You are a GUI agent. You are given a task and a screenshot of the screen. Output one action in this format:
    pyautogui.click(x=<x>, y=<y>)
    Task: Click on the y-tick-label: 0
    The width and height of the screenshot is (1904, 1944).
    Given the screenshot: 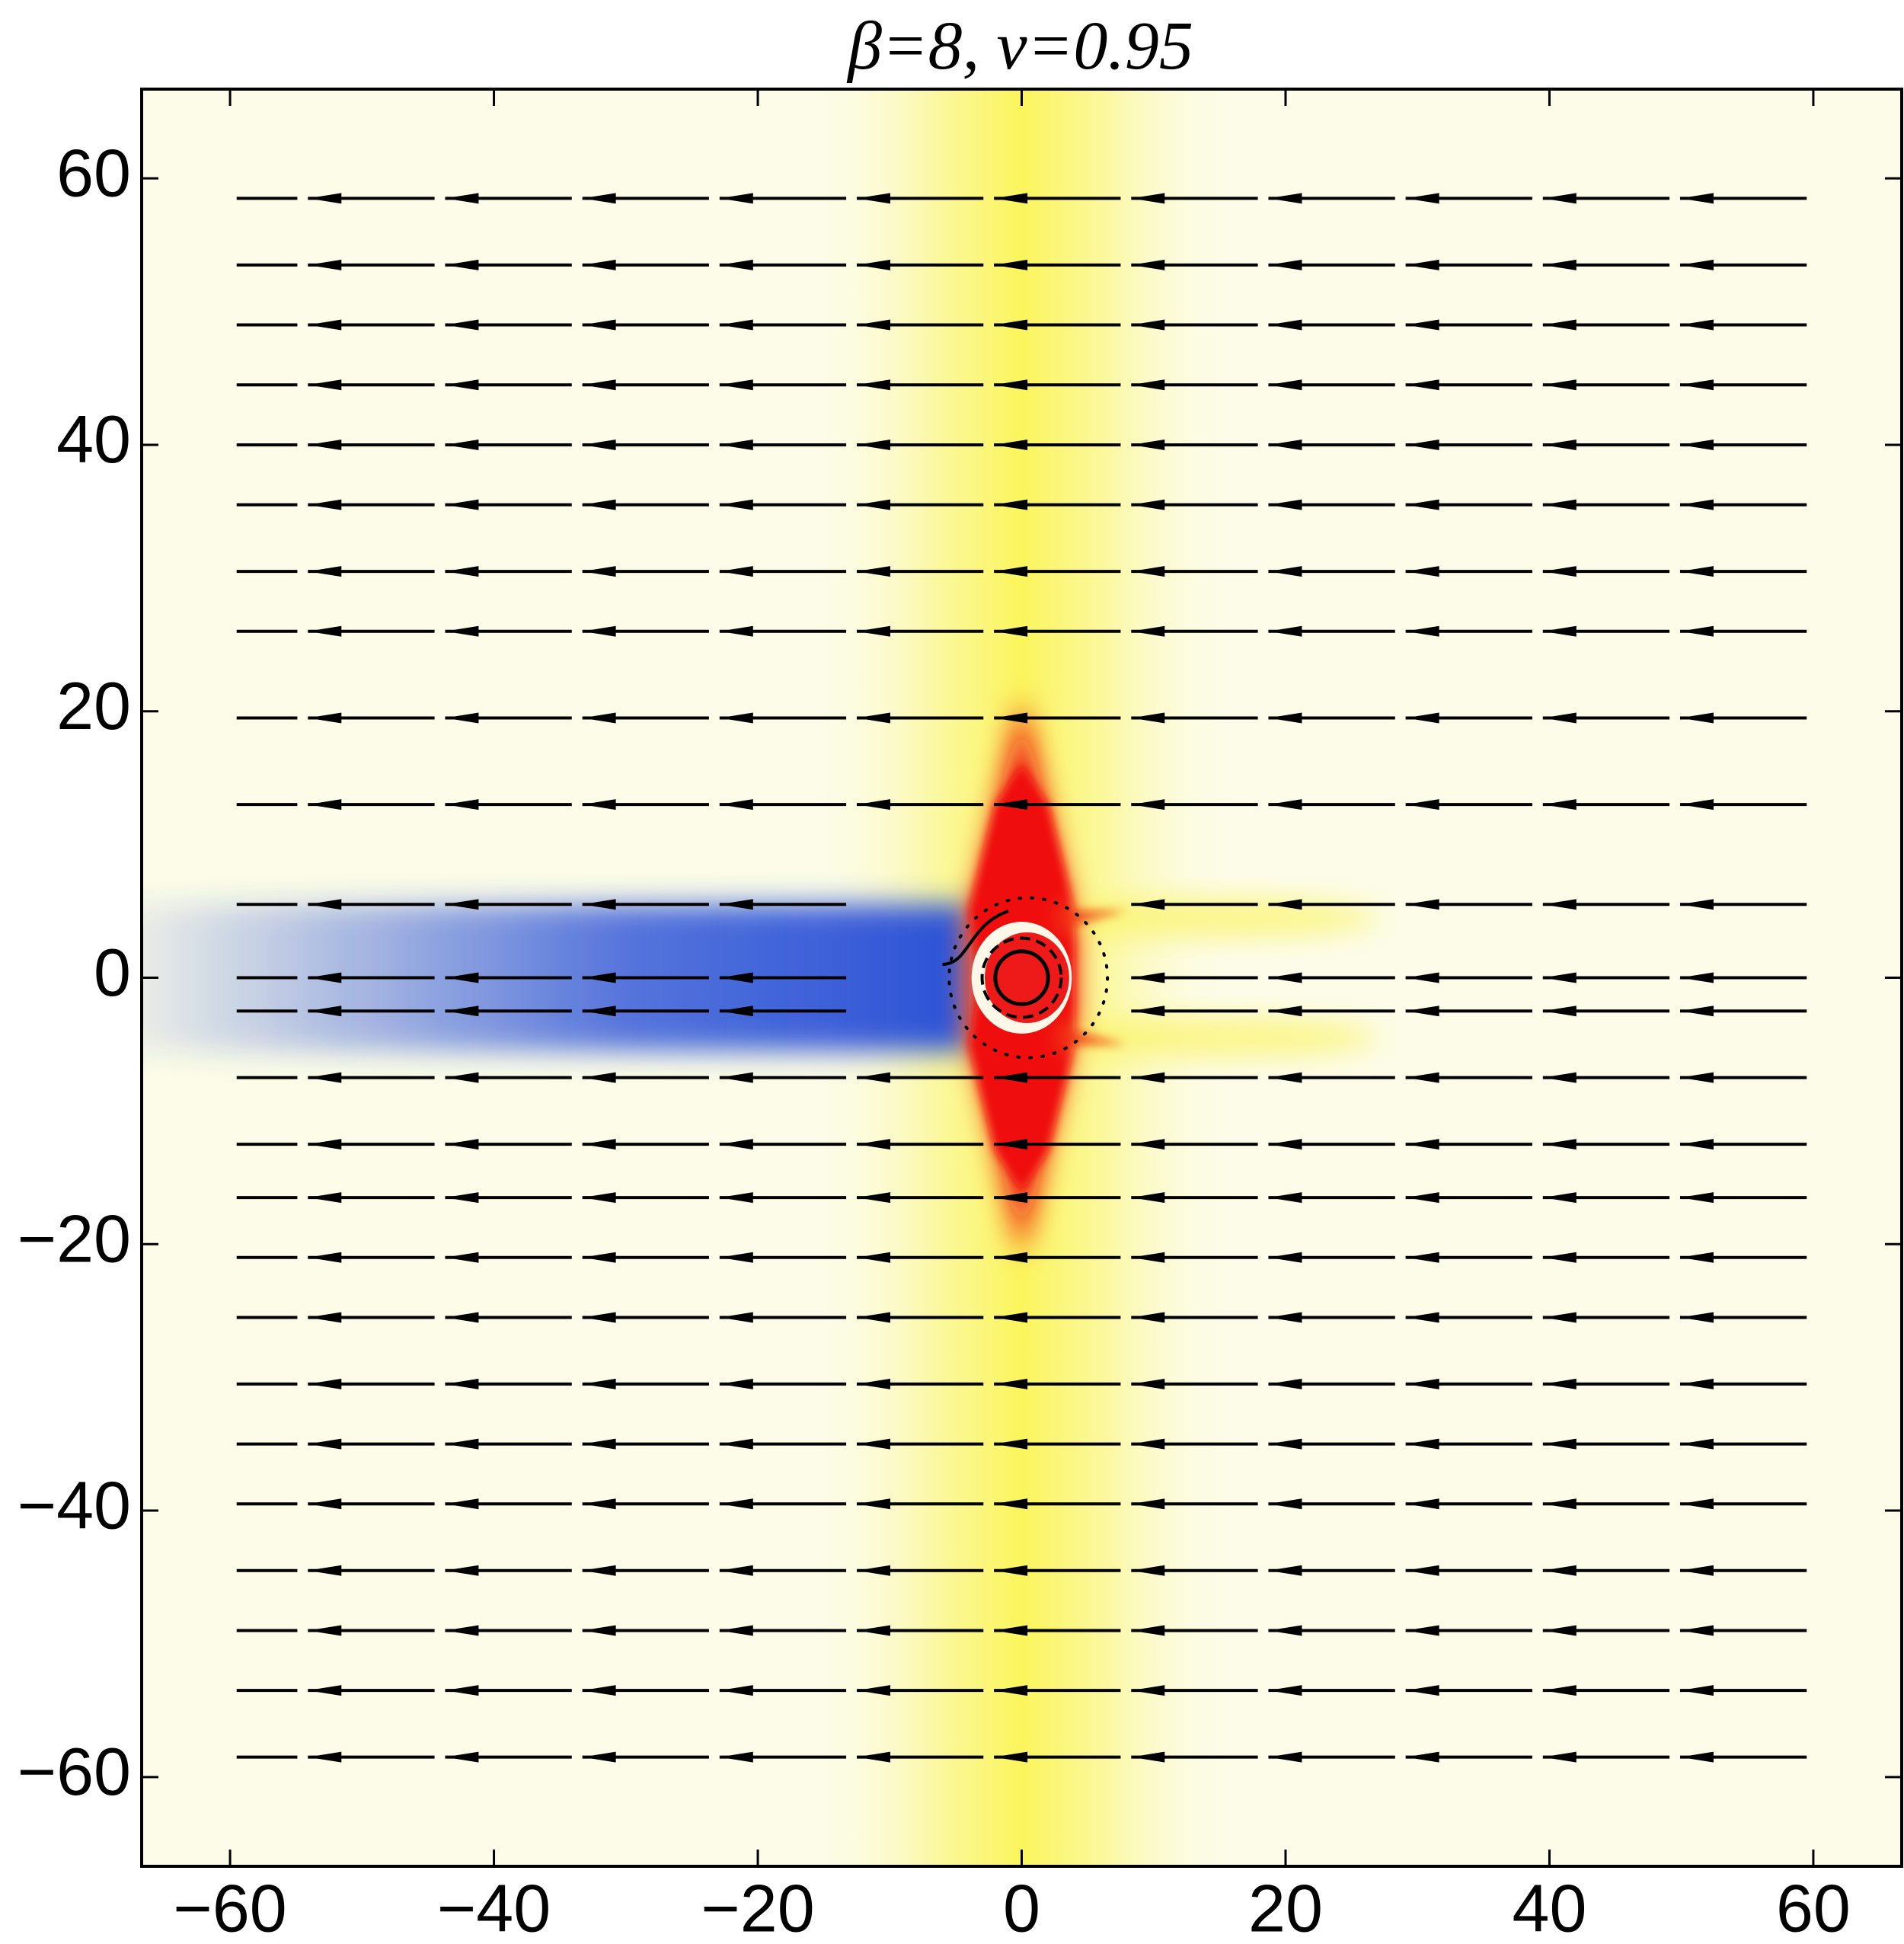 What is the action you would take?
    pyautogui.click(x=113, y=972)
    